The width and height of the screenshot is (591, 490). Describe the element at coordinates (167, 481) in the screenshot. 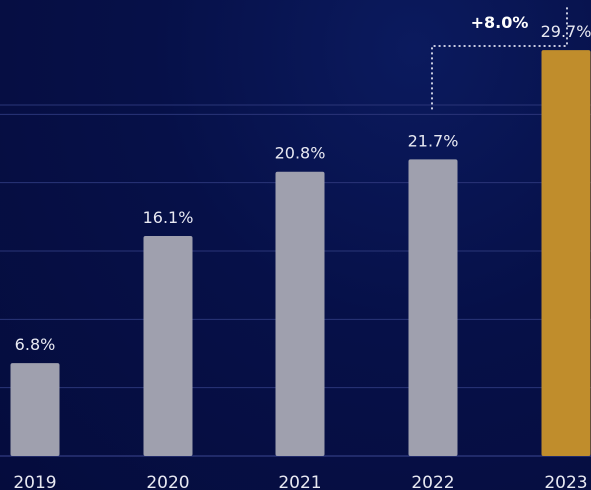

I see `x-tick-2020: 2020` at that location.